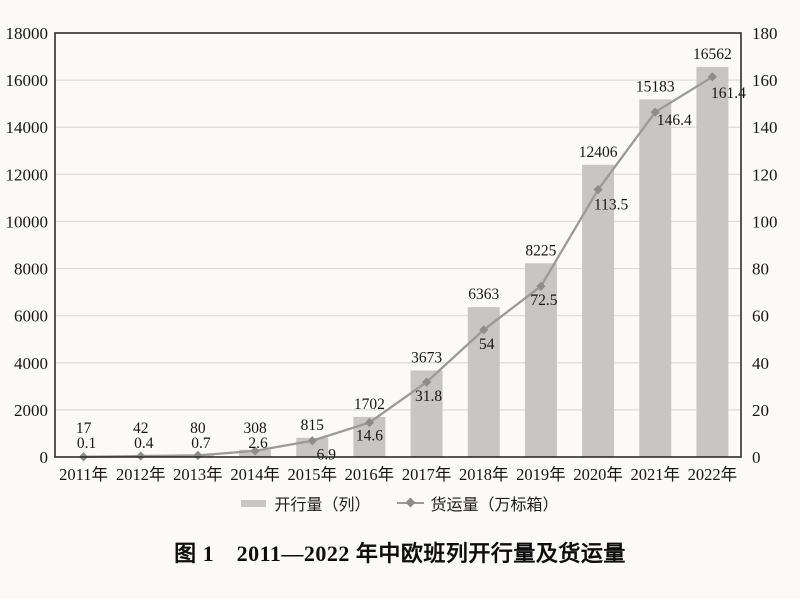 Image resolution: width=800 pixels, height=599 pixels. Describe the element at coordinates (327, 455) in the screenshot. I see `chart-text-label: 6.9` at that location.